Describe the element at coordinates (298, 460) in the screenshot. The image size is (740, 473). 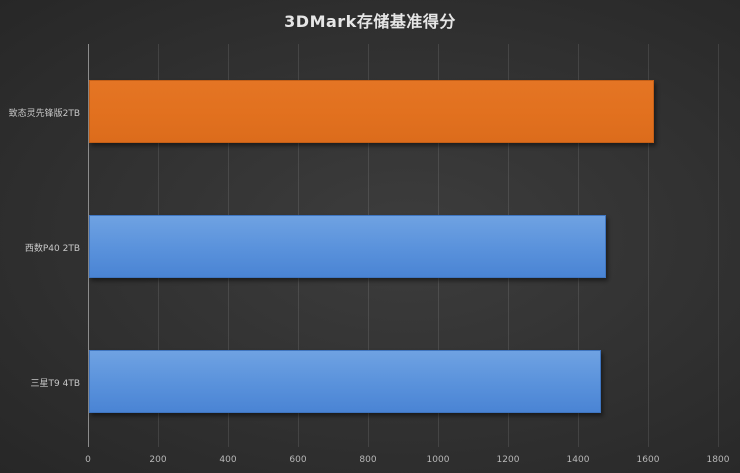
I see `x-tick-label: 600` at that location.